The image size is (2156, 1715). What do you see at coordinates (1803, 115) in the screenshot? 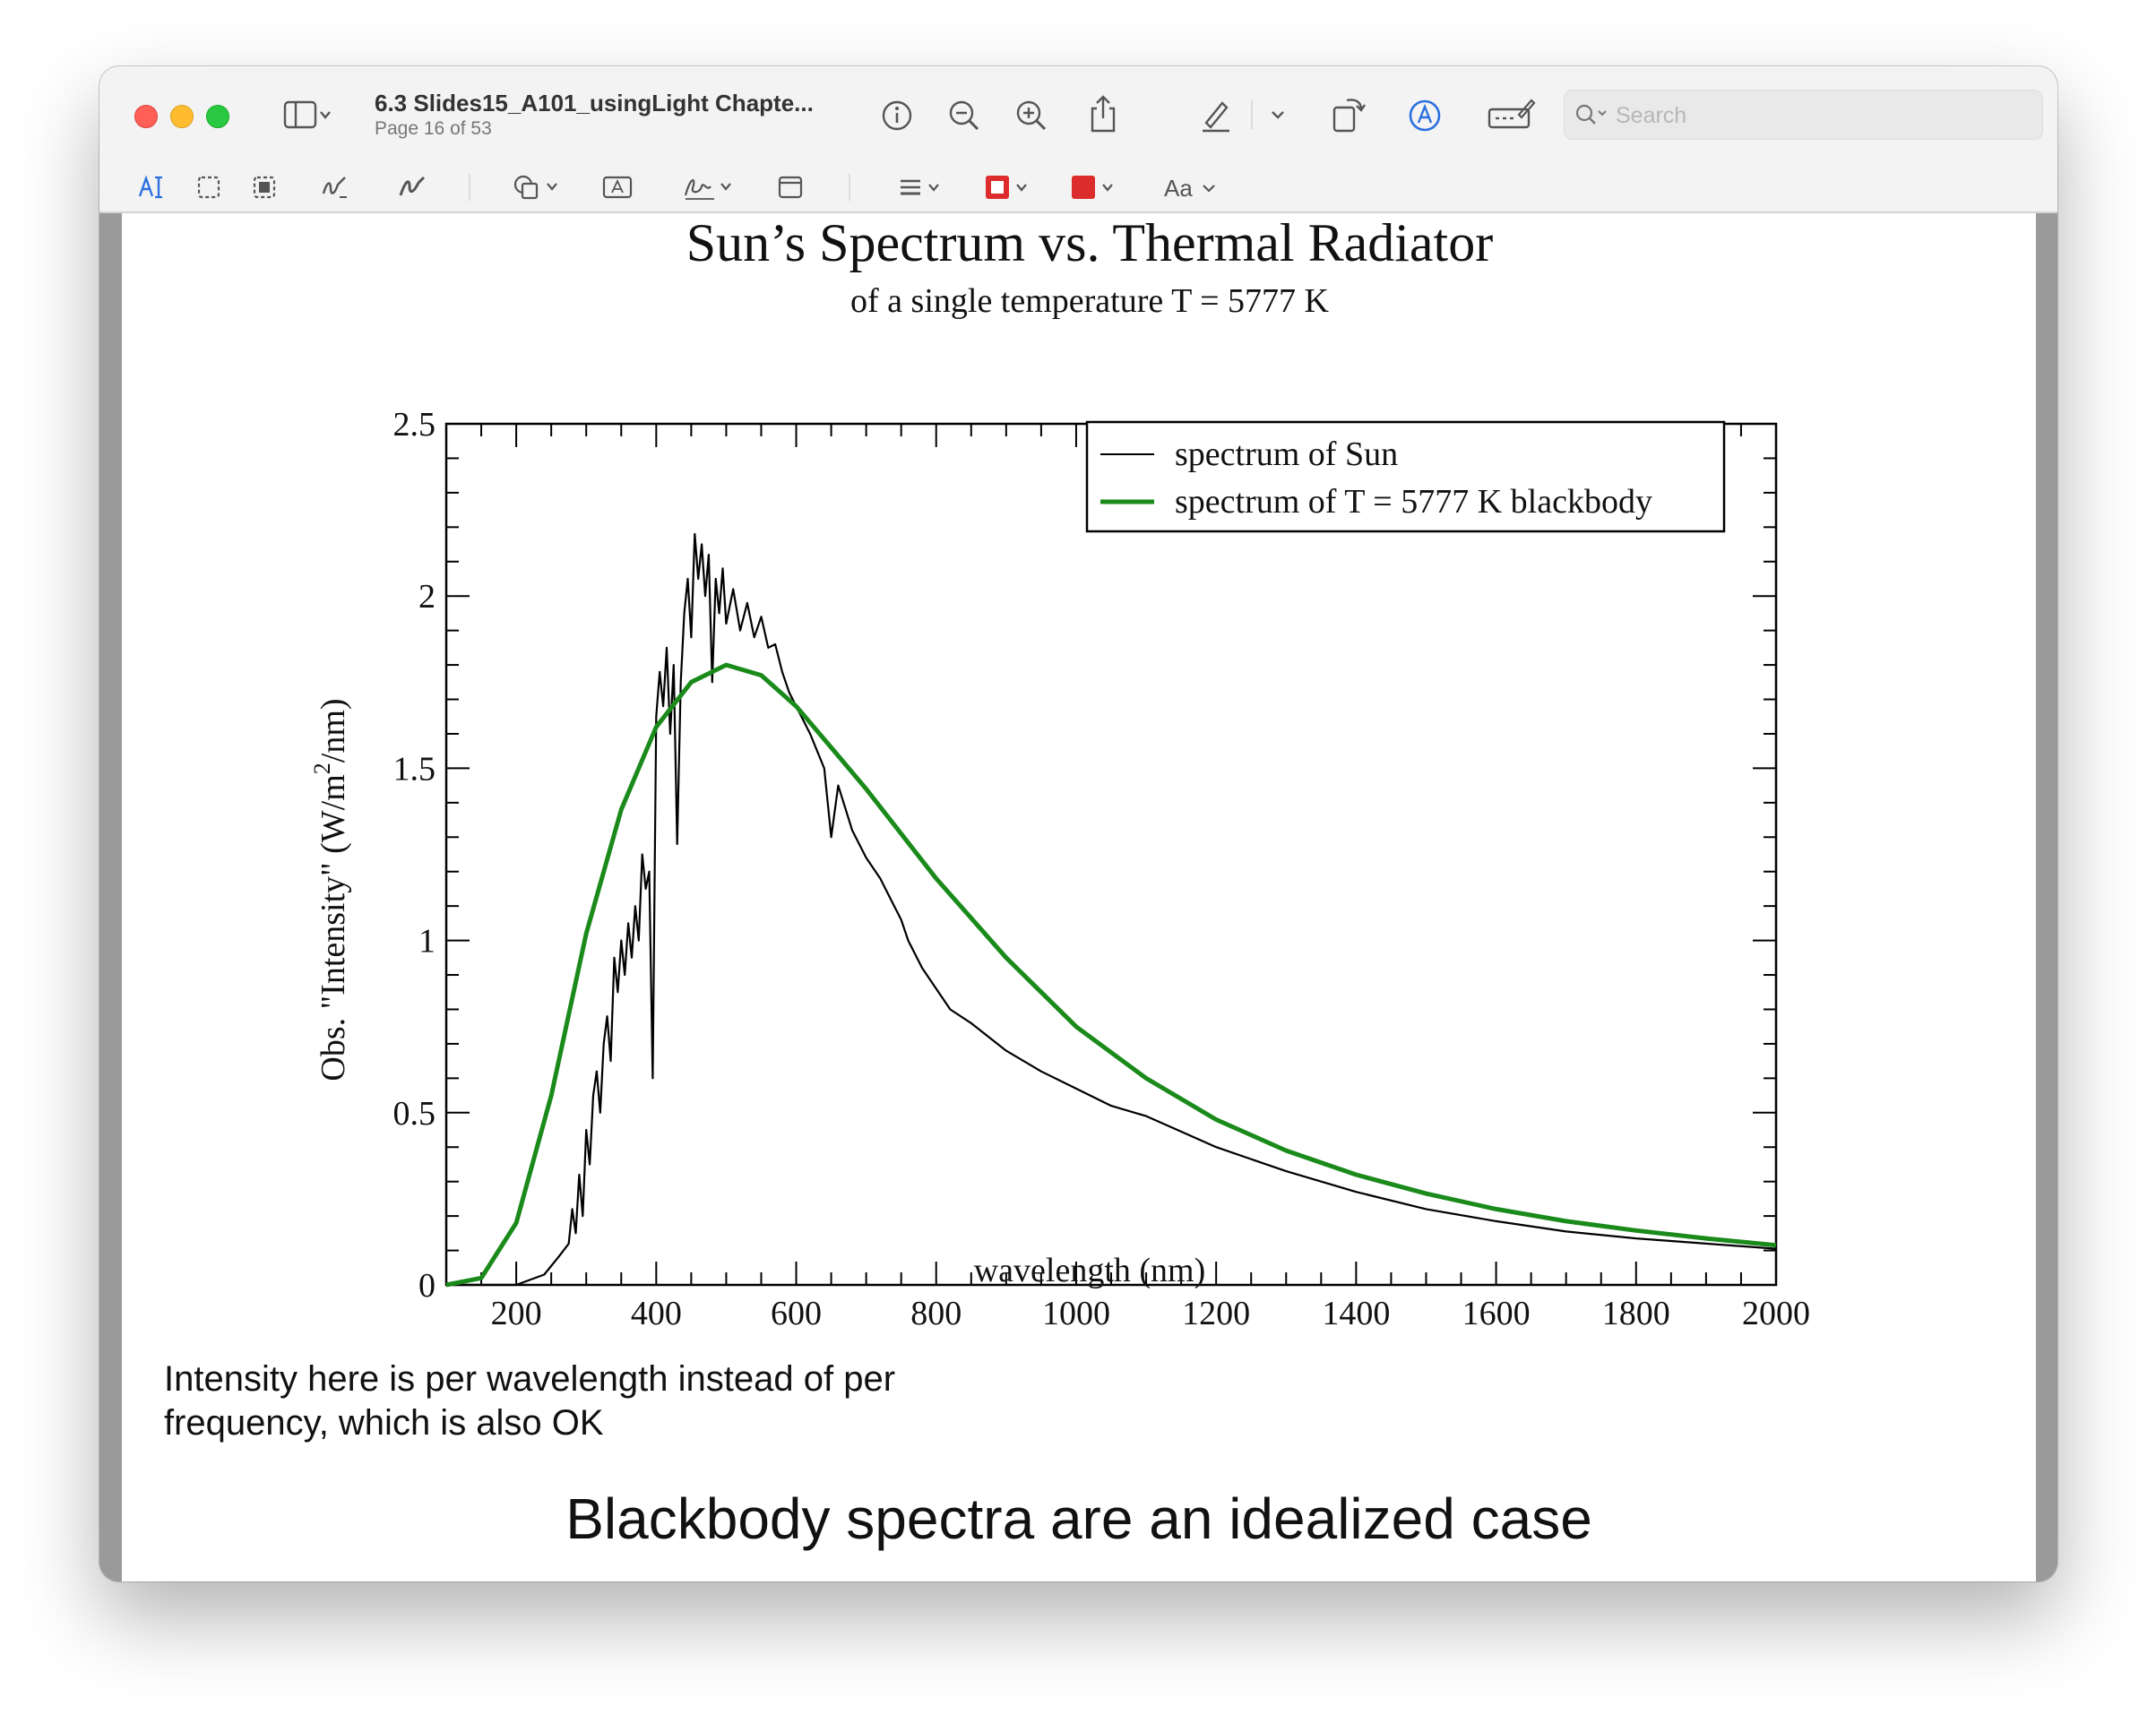
I see `search-field: Search` at bounding box center [1803, 115].